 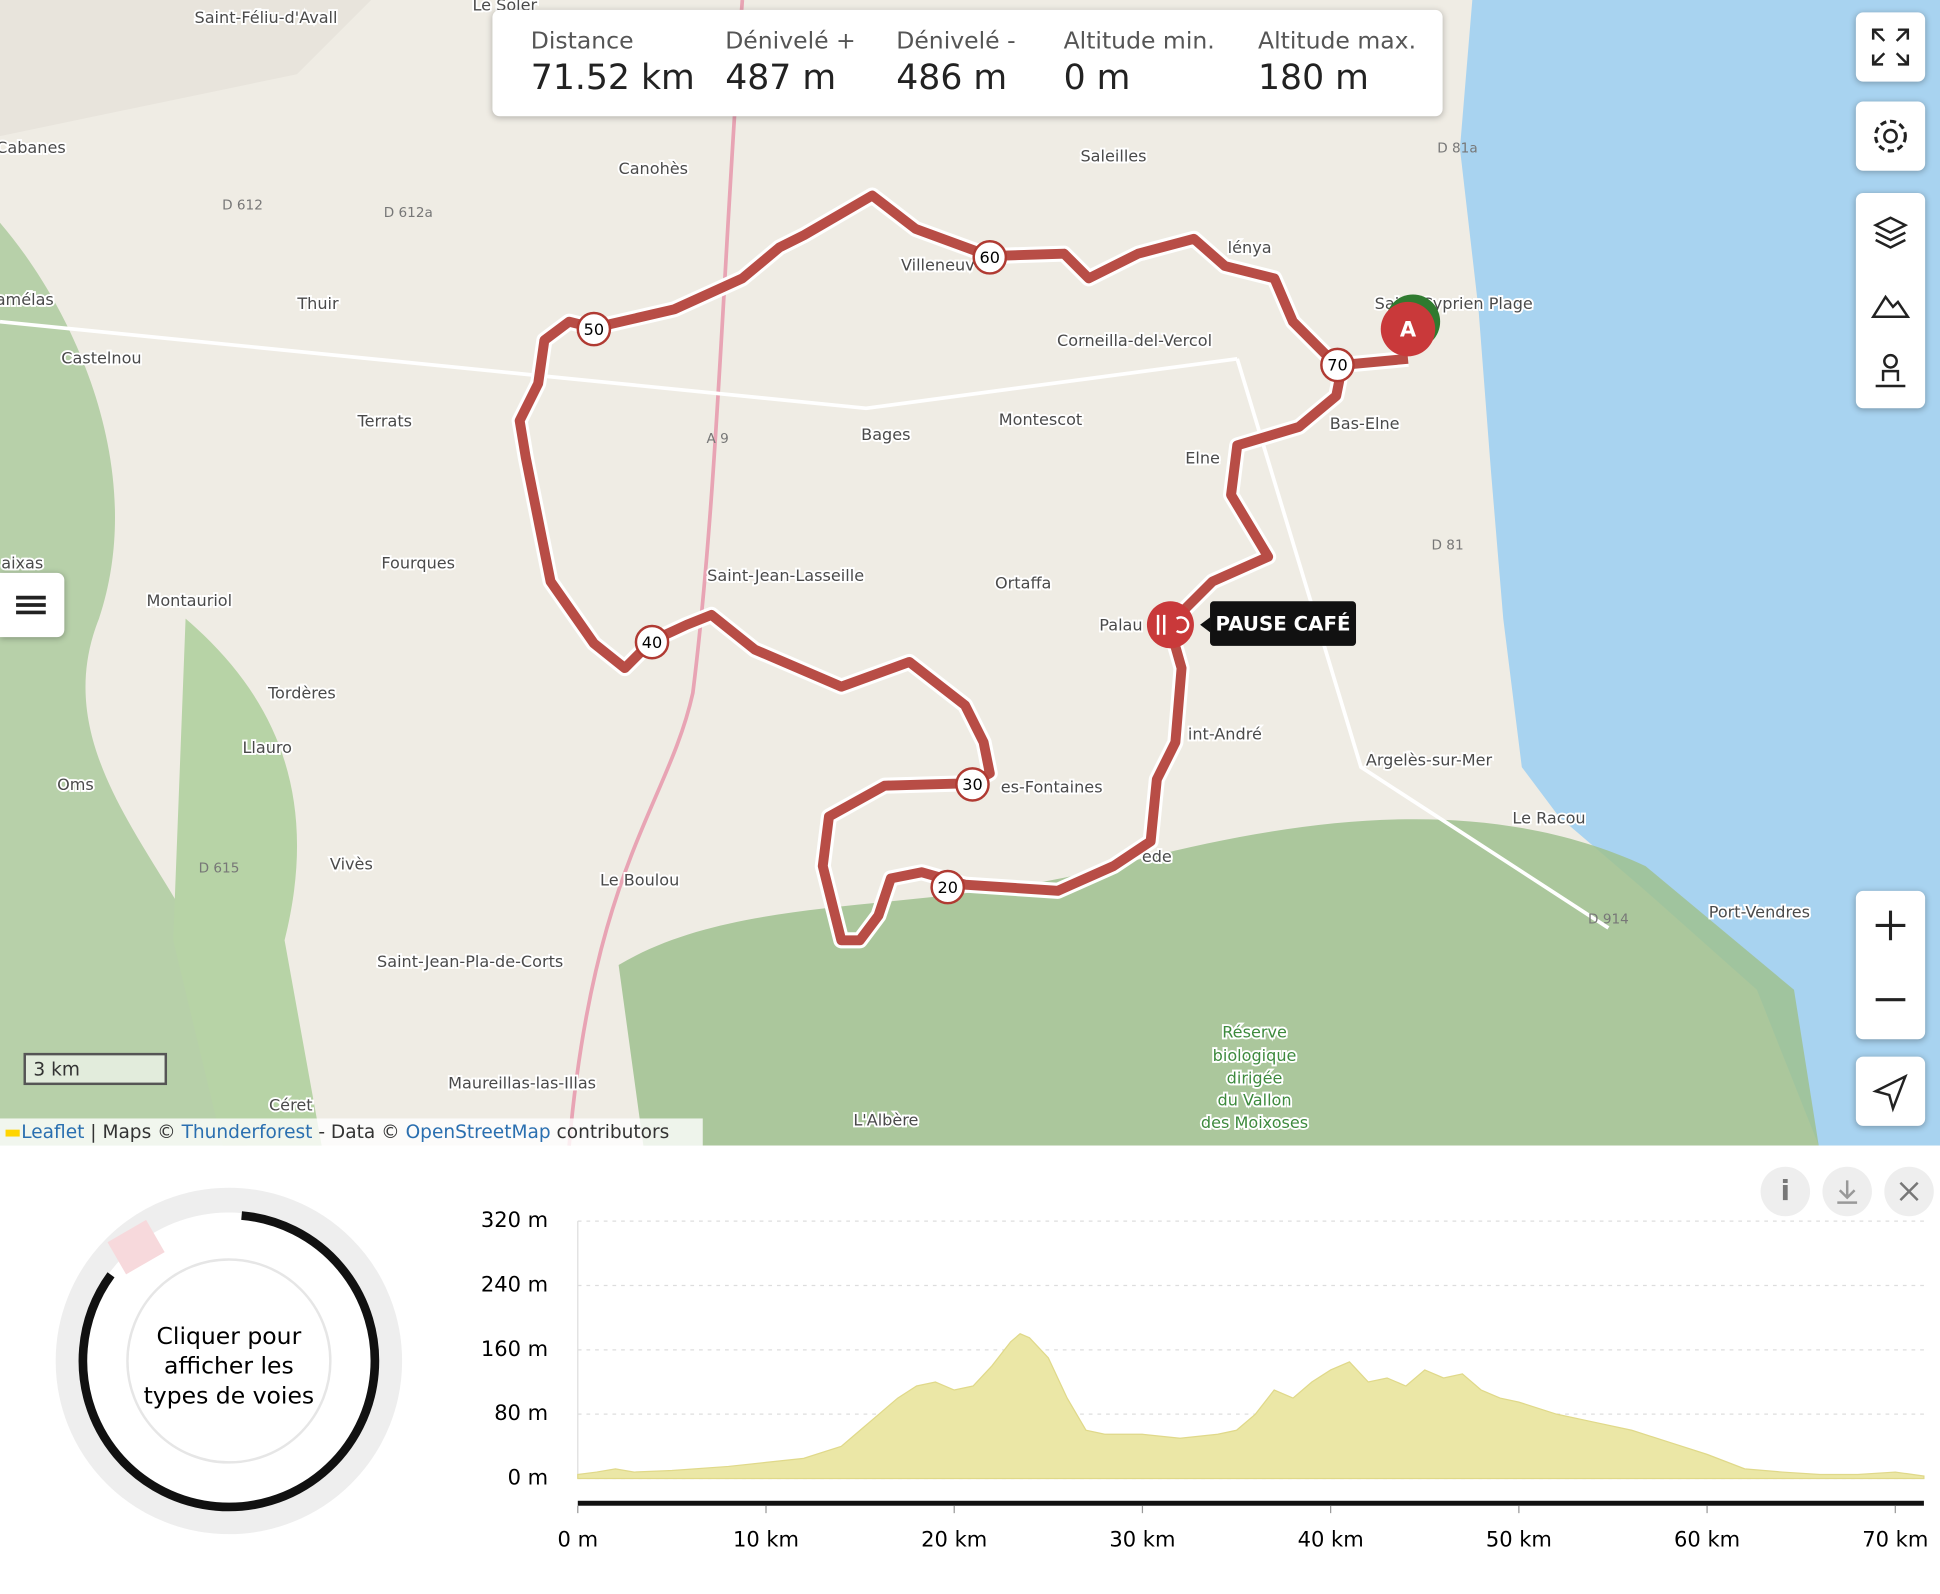 I want to click on donut-center, so click(x=229, y=1361).